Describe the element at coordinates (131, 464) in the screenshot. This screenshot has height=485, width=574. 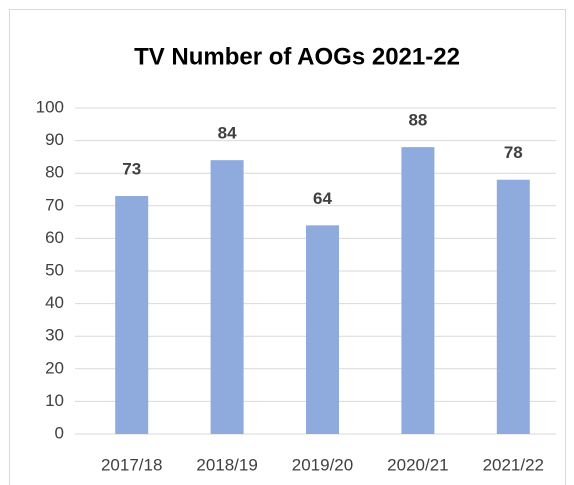
I see `x-tick-label: 2017/18` at that location.